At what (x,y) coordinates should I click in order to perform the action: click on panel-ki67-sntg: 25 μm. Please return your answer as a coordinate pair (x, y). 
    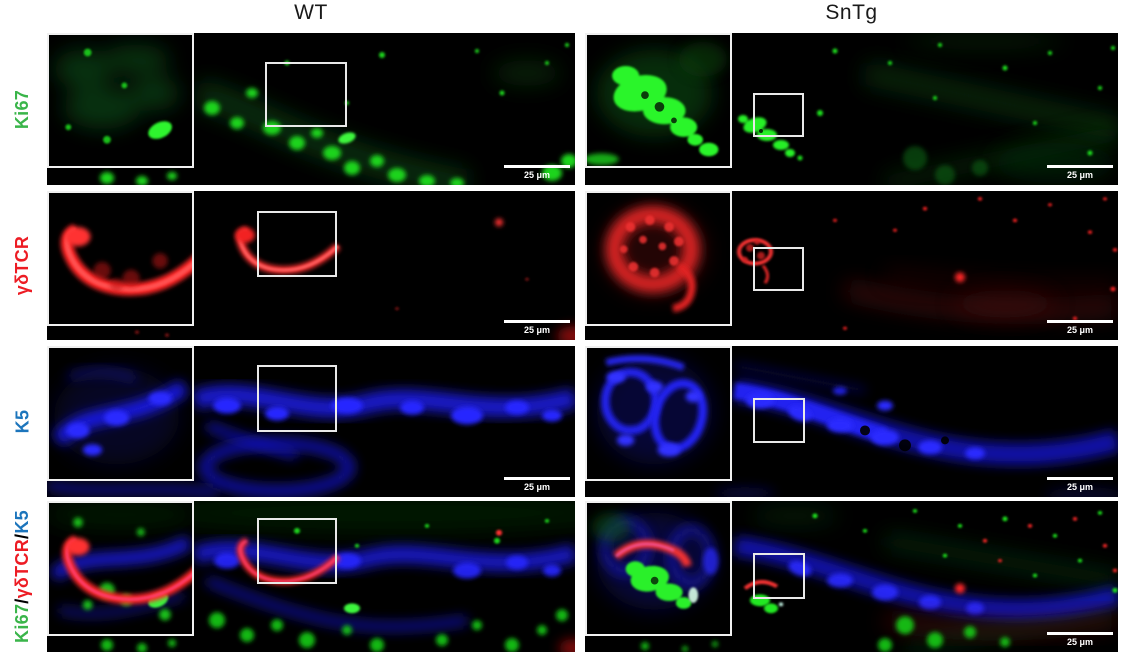
    Looking at the image, I should click on (851, 109).